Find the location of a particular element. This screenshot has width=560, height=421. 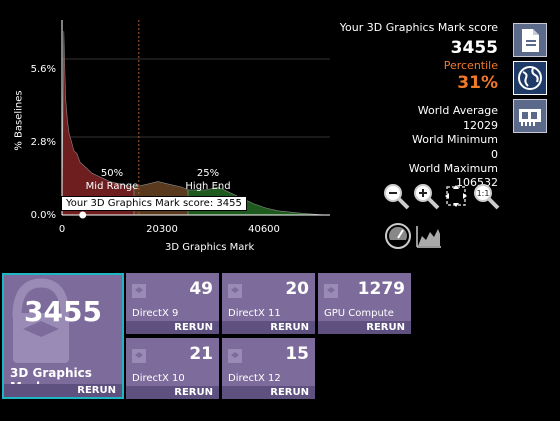

high-end-marker: 25% High End is located at coordinates (208, 180).